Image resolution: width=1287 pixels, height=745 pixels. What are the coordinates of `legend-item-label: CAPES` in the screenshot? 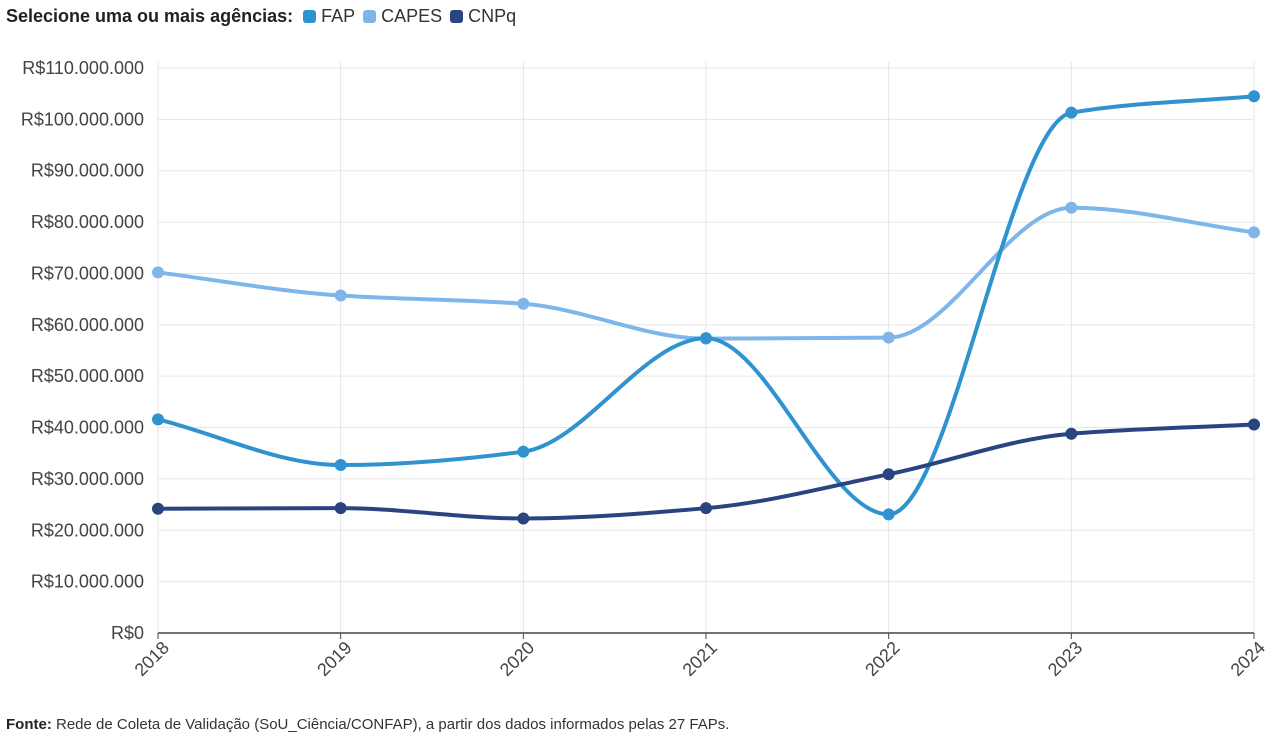 It's located at (412, 15).